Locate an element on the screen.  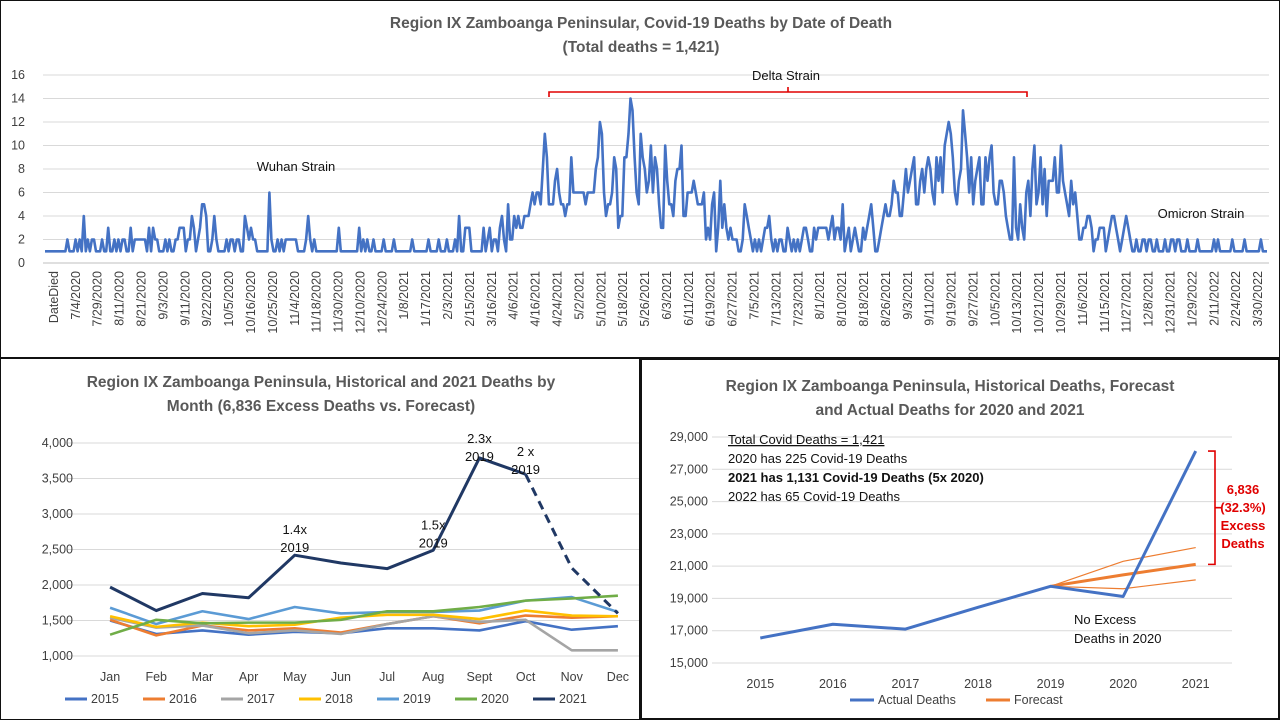
covid-deaths-summary-line: 2021 has 1,131 Covid-19 Deaths (5x 2020) is located at coordinates (856, 477).